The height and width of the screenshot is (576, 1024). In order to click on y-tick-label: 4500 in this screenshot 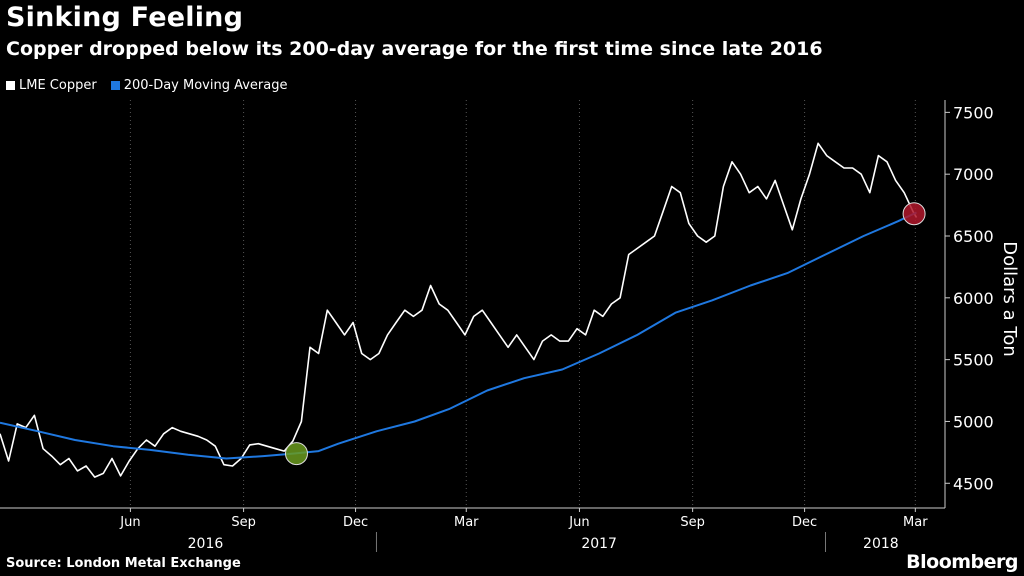, I will do `click(973, 483)`.